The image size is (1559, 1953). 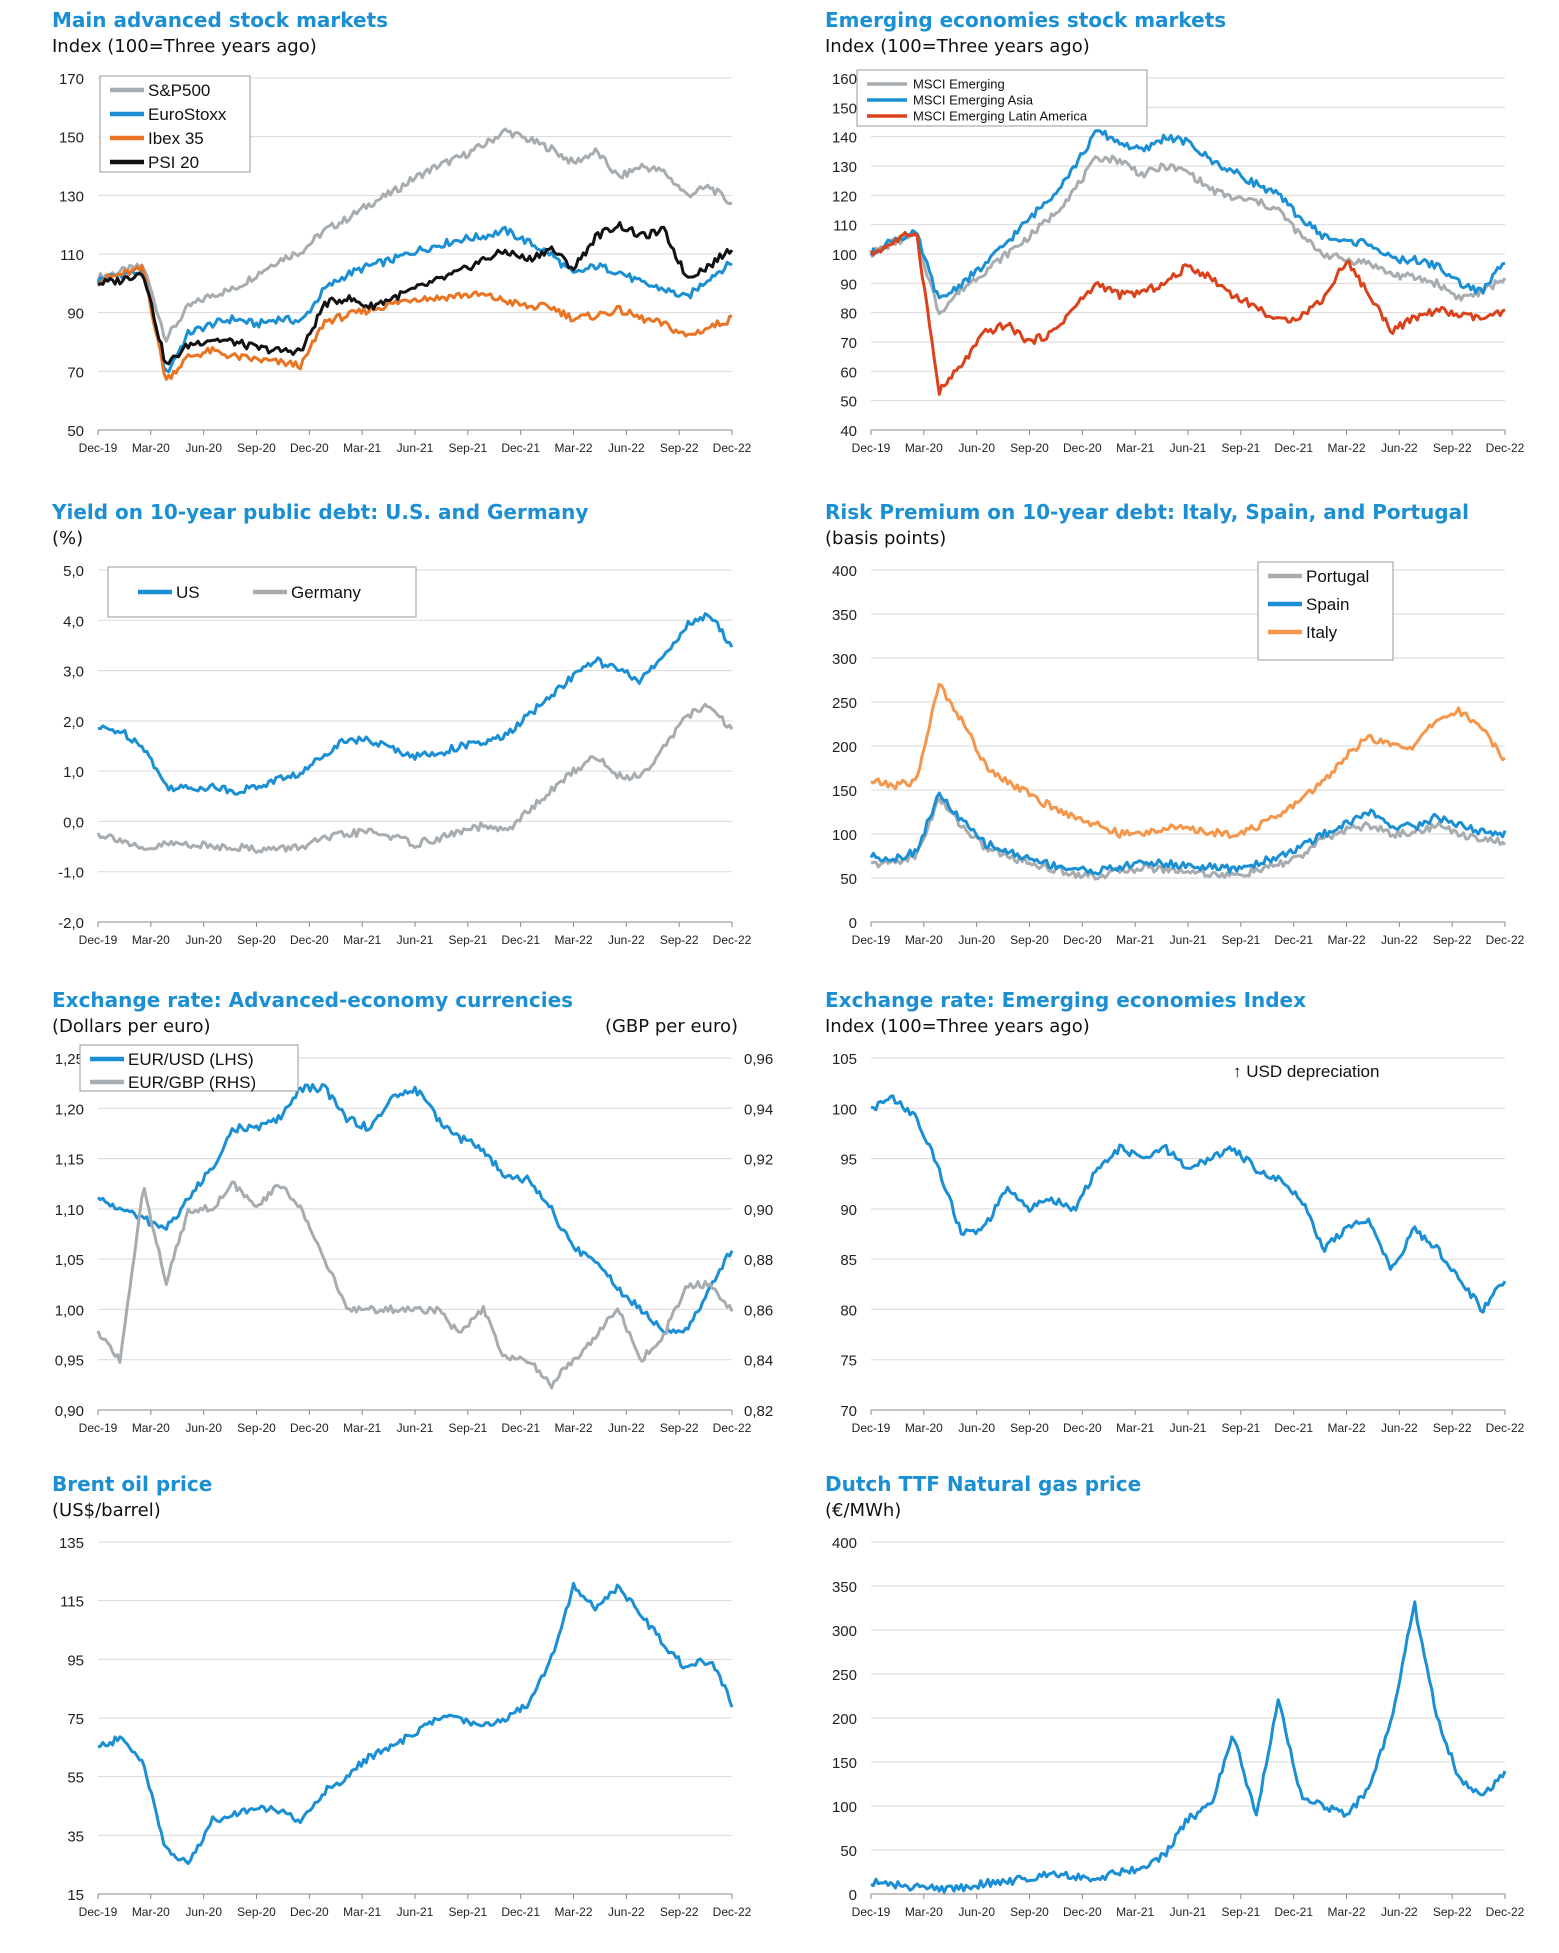 What do you see at coordinates (848, 372) in the screenshot?
I see `y-tick-label: 60` at bounding box center [848, 372].